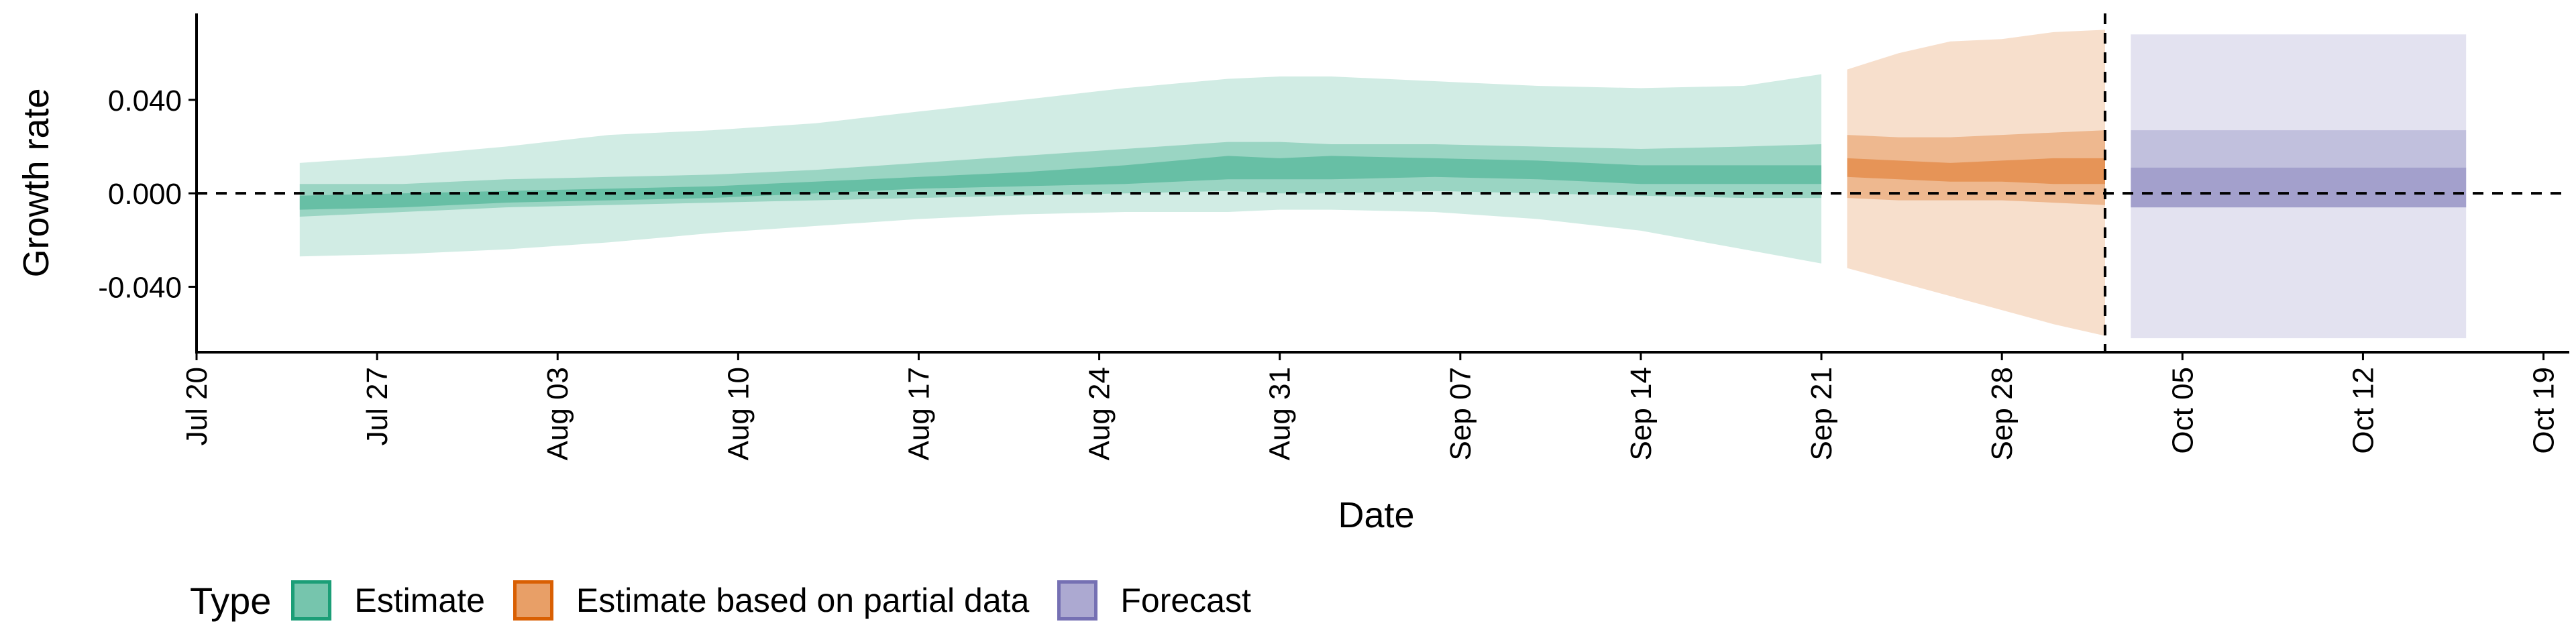 This screenshot has height=644, width=2576. I want to click on legend-item-estimate: Estimate, so click(388, 600).